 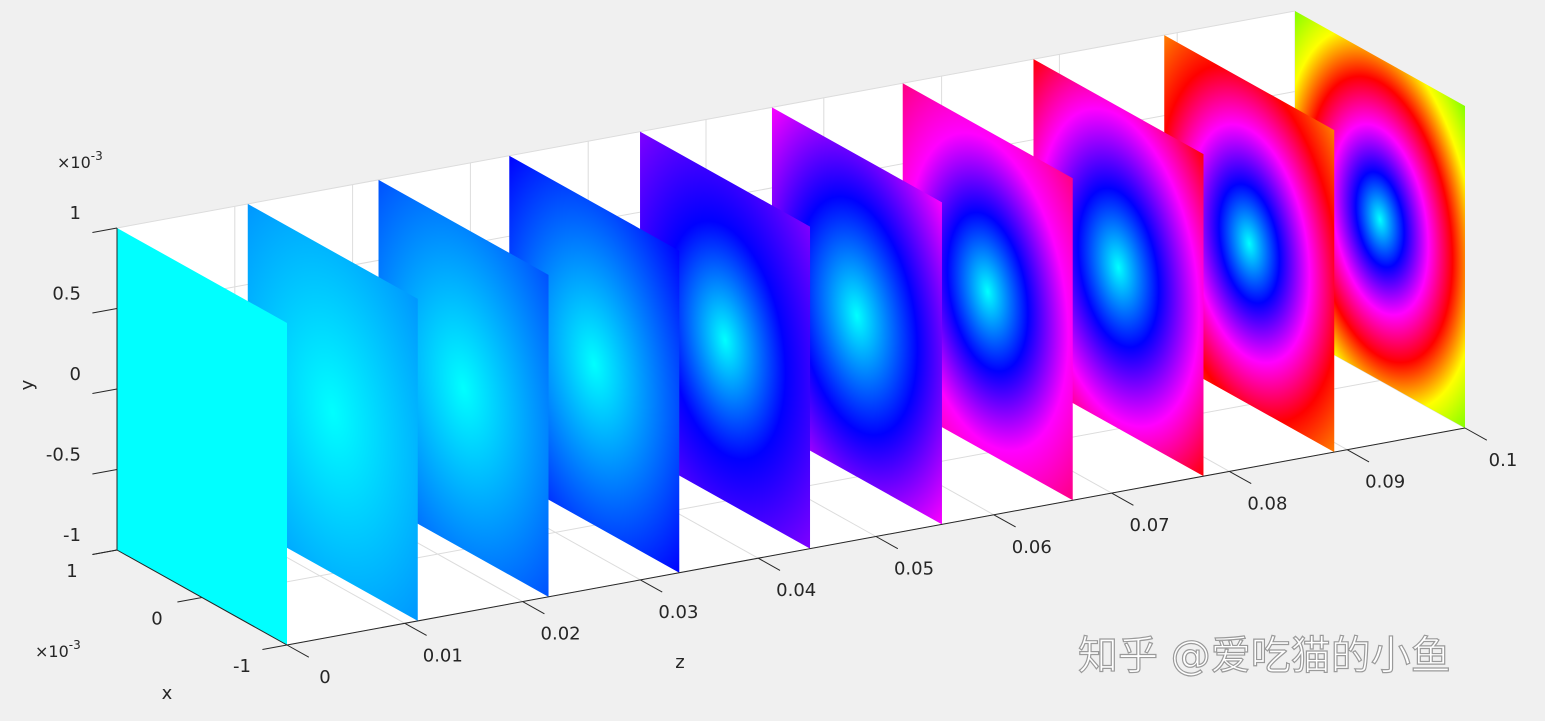 I want to click on x-exponent: ×10⁻³, so click(x=58, y=649).